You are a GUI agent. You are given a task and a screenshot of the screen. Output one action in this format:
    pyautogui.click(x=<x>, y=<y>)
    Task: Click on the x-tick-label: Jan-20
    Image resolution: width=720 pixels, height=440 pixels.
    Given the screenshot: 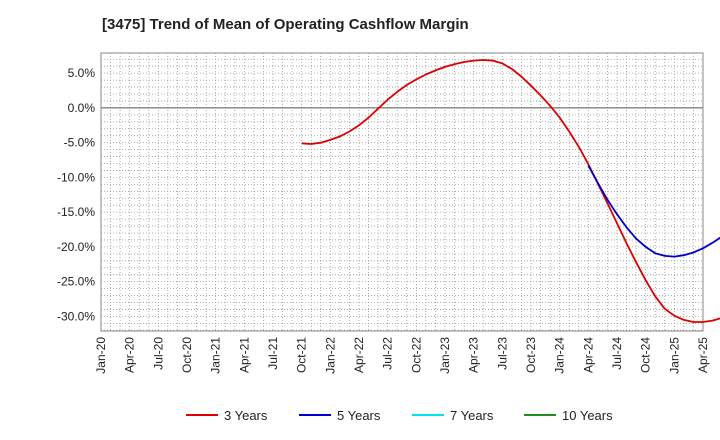 What is the action you would take?
    pyautogui.click(x=101, y=355)
    